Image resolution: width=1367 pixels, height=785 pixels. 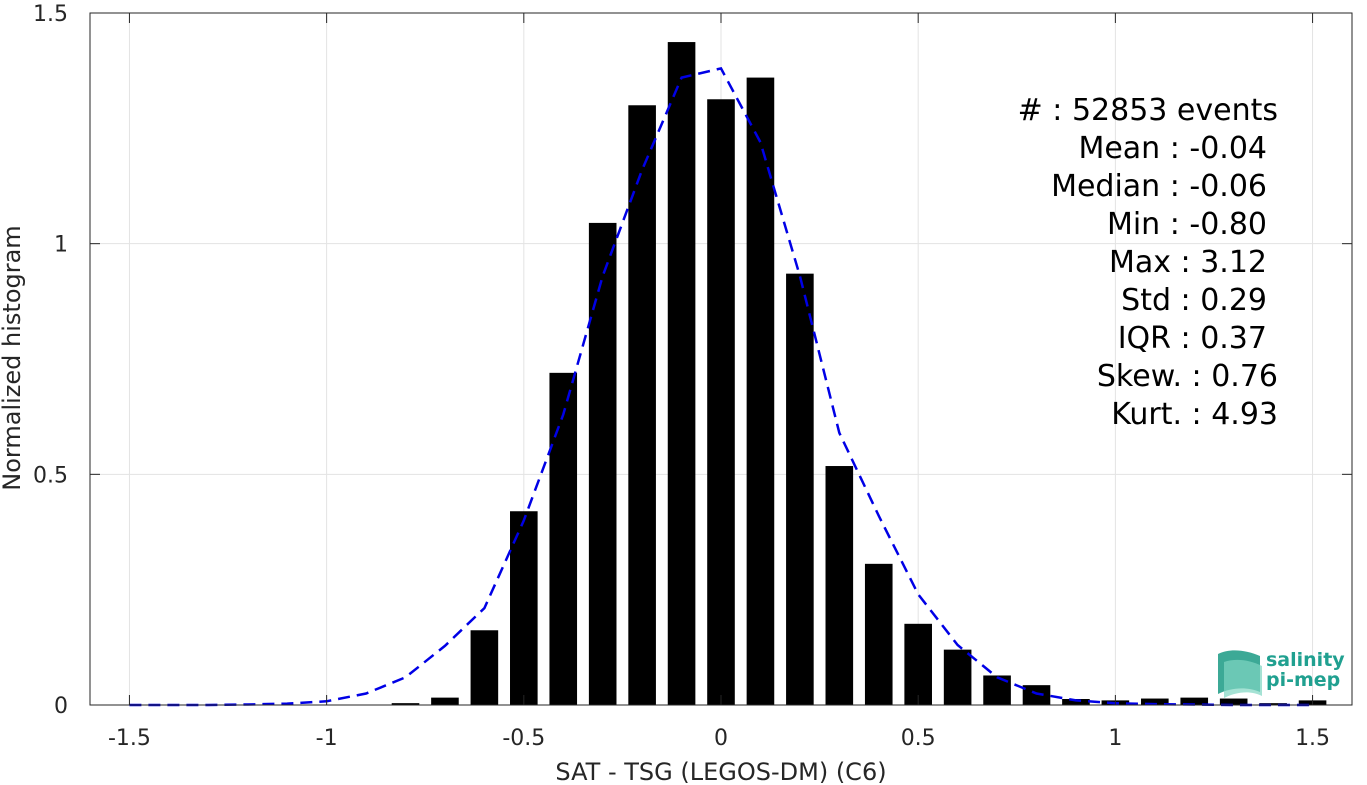 I want to click on x-tick-label: -0.5, so click(x=523, y=738).